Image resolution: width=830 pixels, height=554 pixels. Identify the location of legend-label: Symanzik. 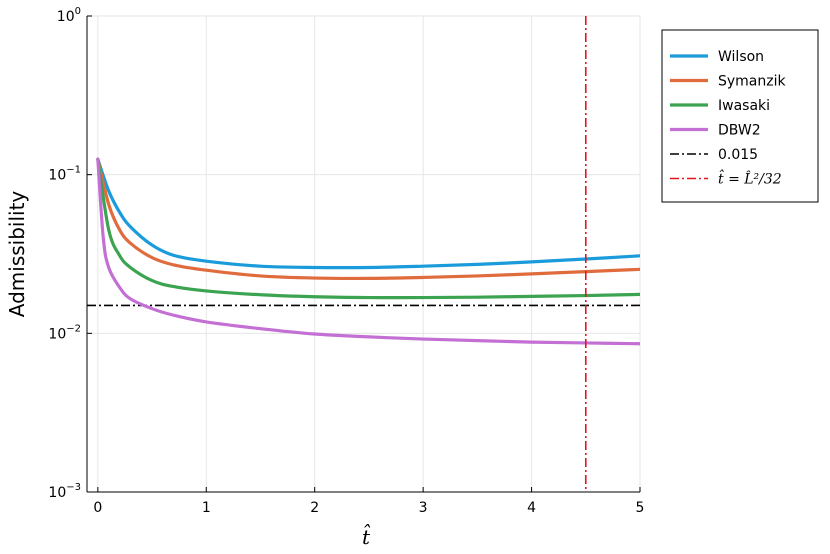
(752, 82).